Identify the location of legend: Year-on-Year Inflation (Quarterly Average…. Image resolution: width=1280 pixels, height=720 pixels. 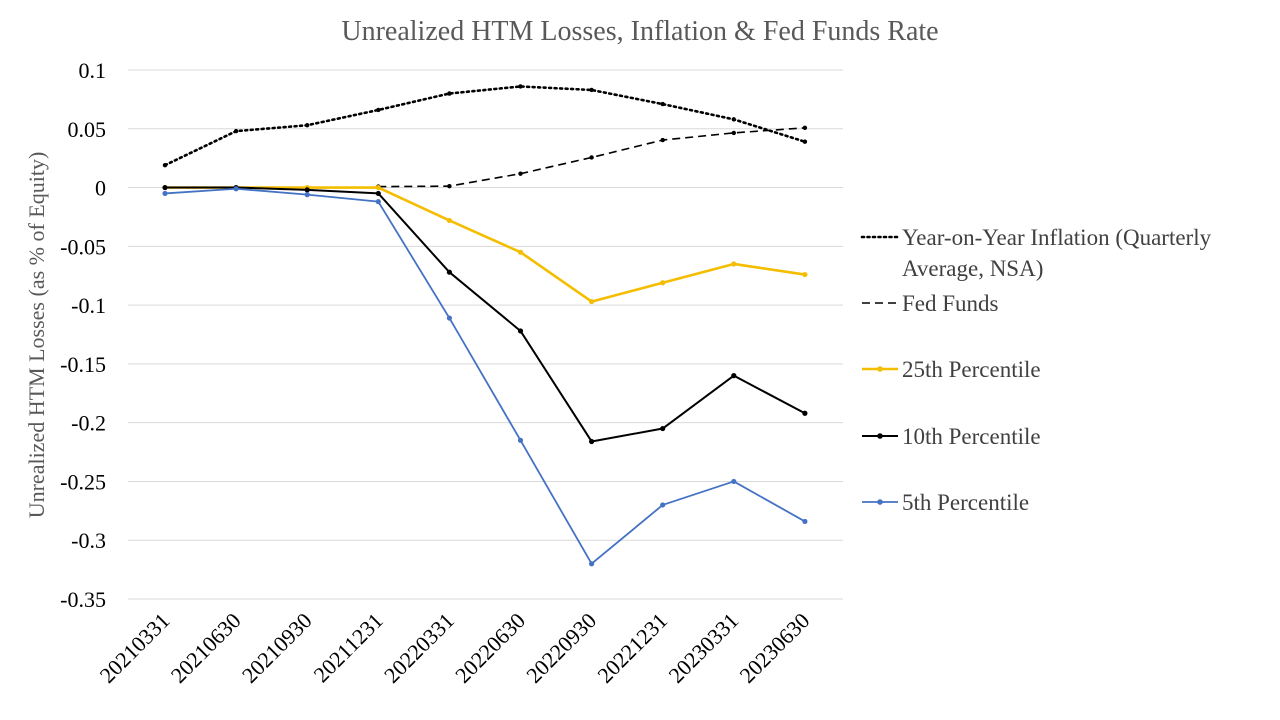
(1036, 370).